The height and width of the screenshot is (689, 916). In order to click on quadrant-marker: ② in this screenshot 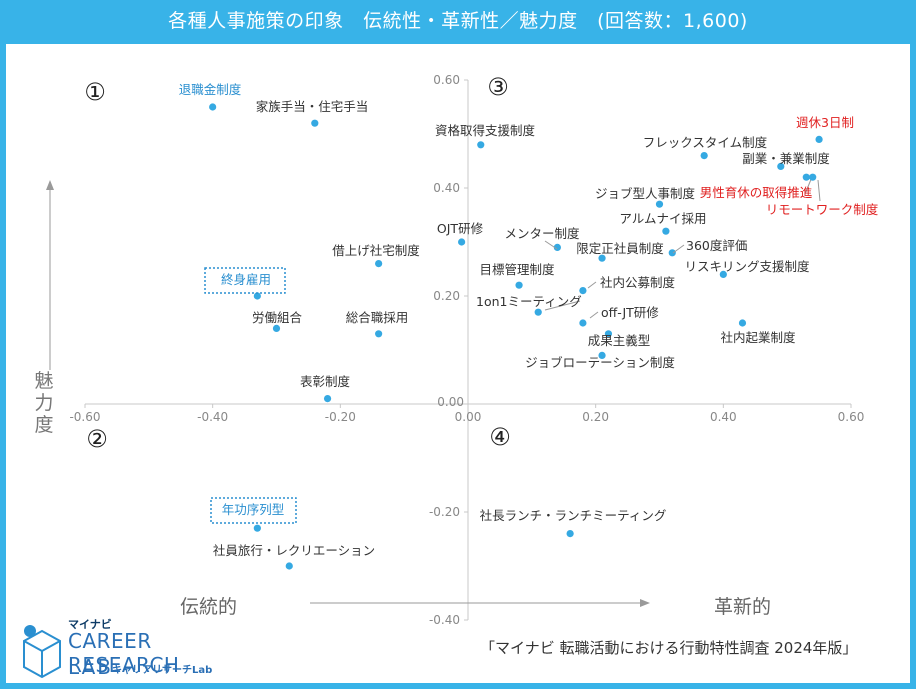, I will do `click(97, 439)`.